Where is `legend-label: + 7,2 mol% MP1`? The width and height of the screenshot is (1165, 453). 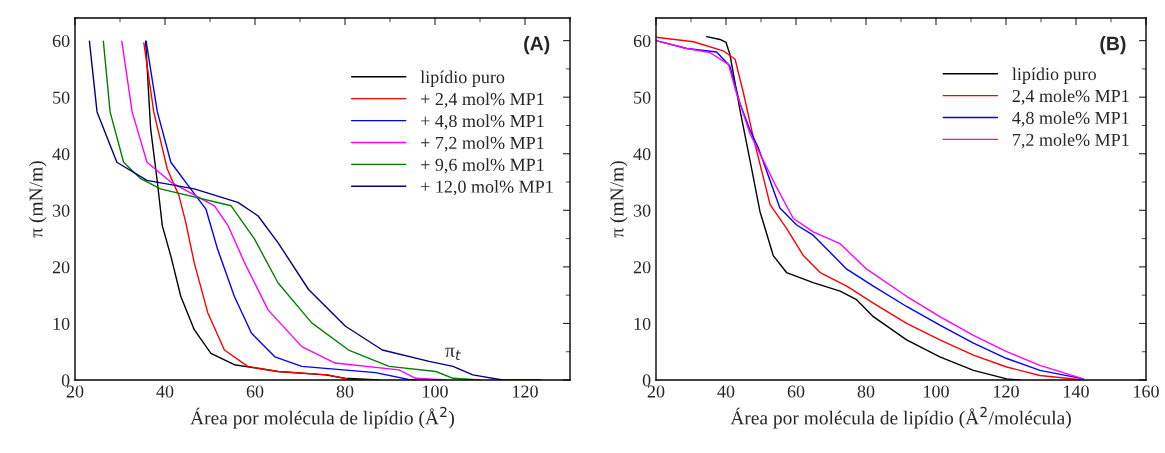
legend-label: + 7,2 mol% MP1 is located at coordinates (482, 144).